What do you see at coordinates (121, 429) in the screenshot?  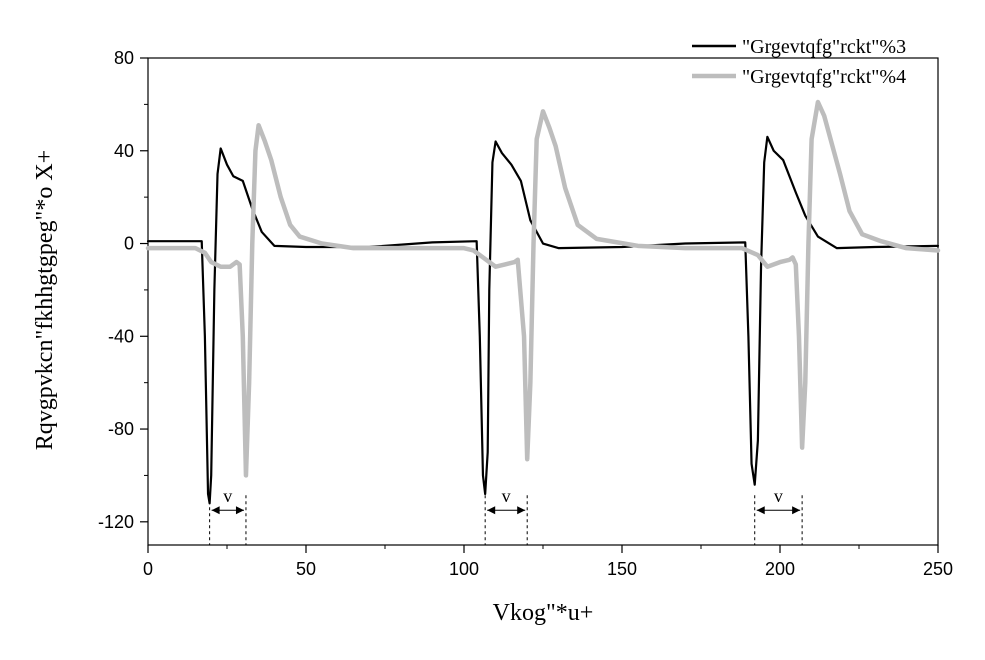 I see `y-tick-label-1: -80` at bounding box center [121, 429].